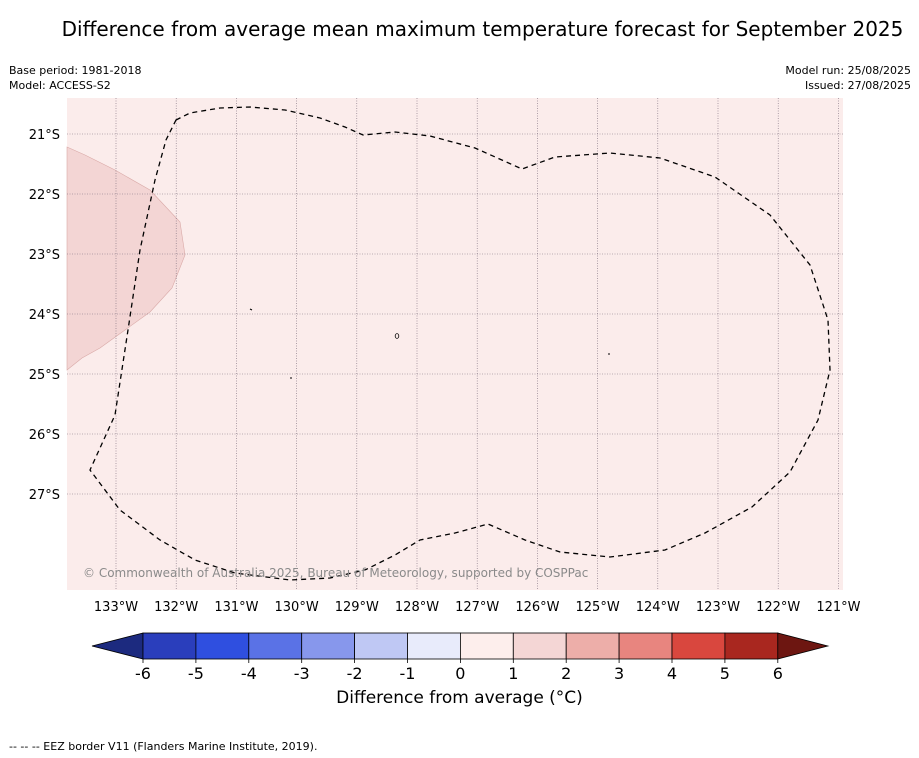  Describe the element at coordinates (297, 607) in the screenshot. I see `lon-label: 130°W` at that location.